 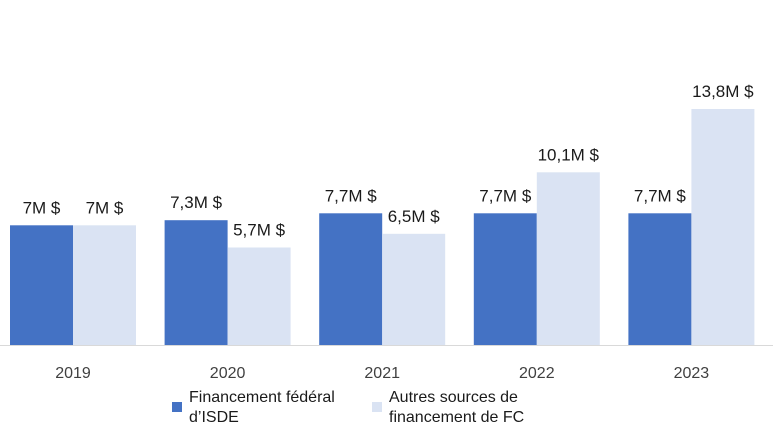 What do you see at coordinates (351, 279) in the screenshot?
I see `bar-federal-2021` at bounding box center [351, 279].